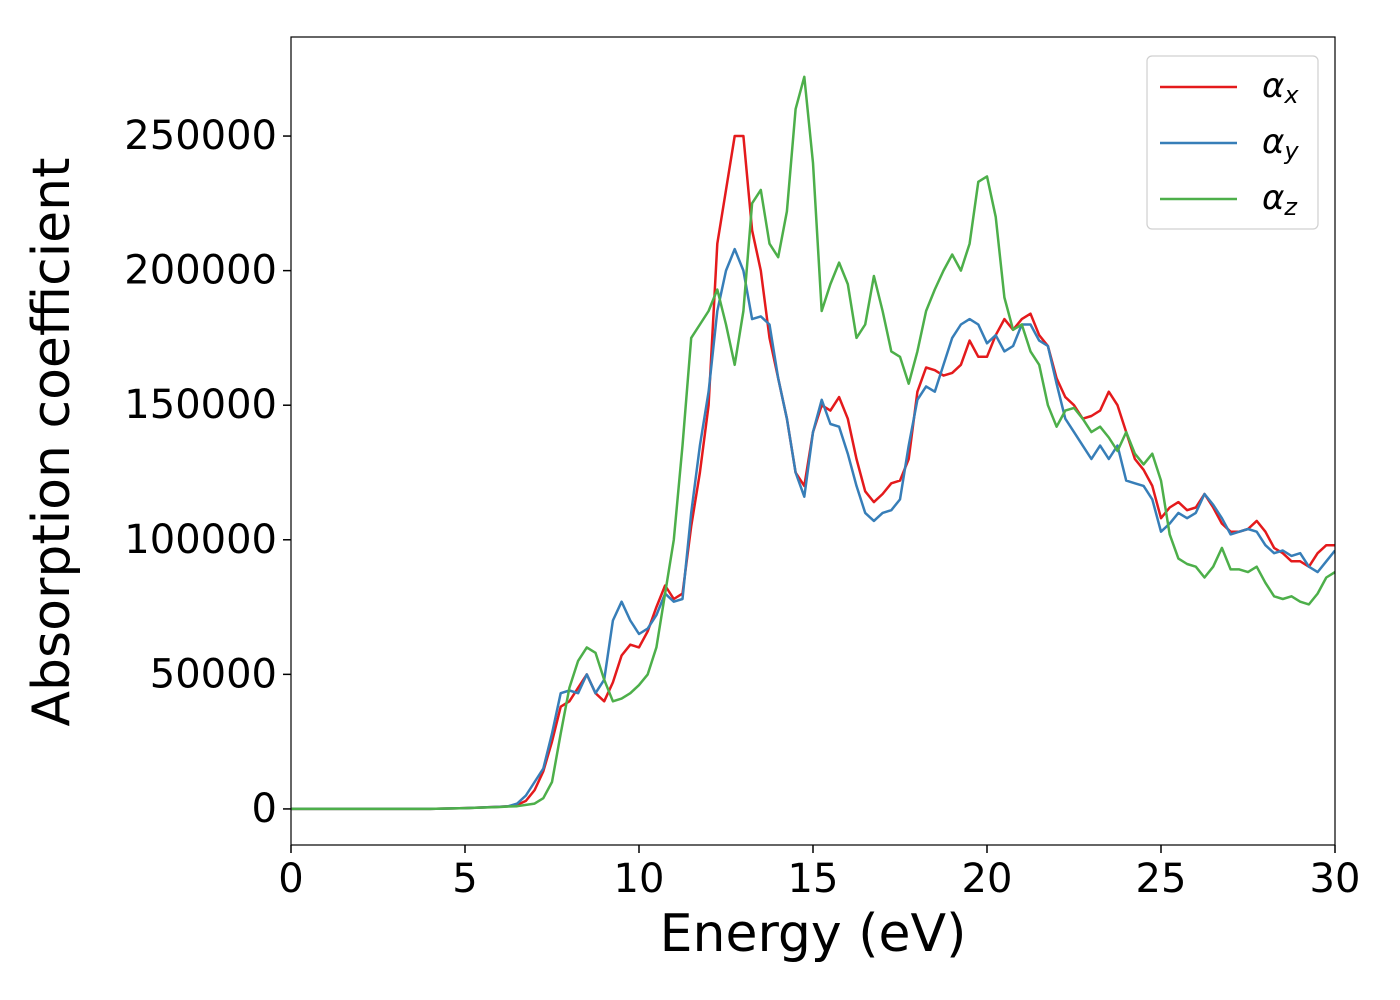 The height and width of the screenshot is (1000, 1400). I want to click on x-tick-label: 15, so click(813, 879).